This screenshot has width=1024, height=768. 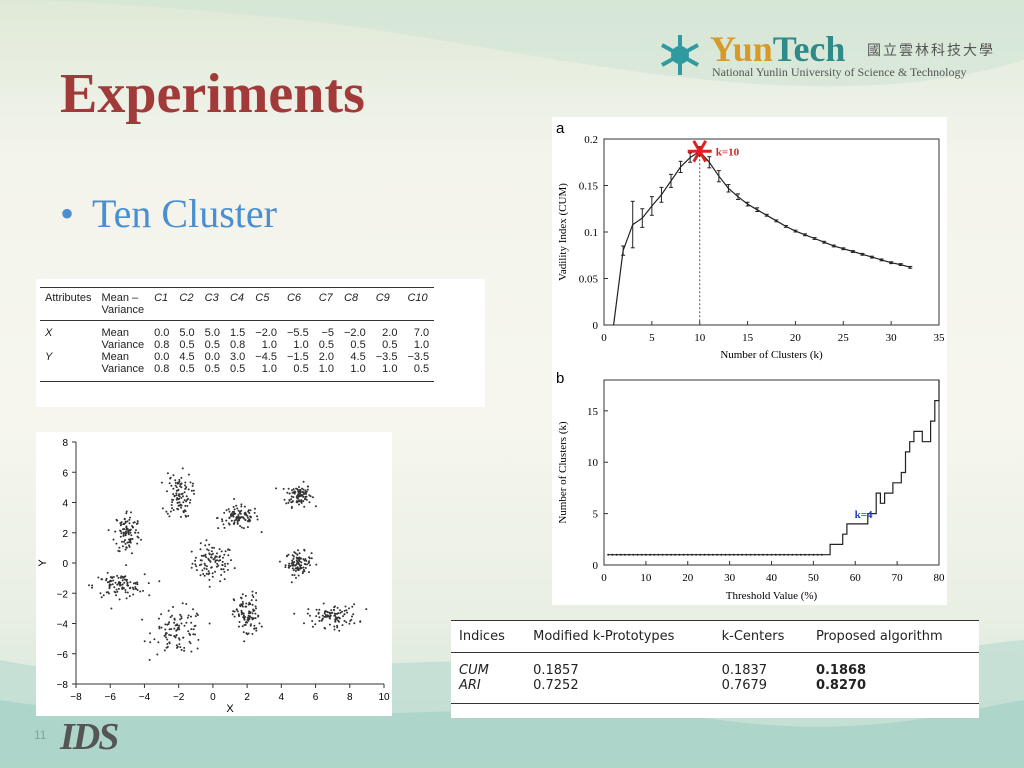 I want to click on x-tick-label: 50, so click(x=814, y=578).